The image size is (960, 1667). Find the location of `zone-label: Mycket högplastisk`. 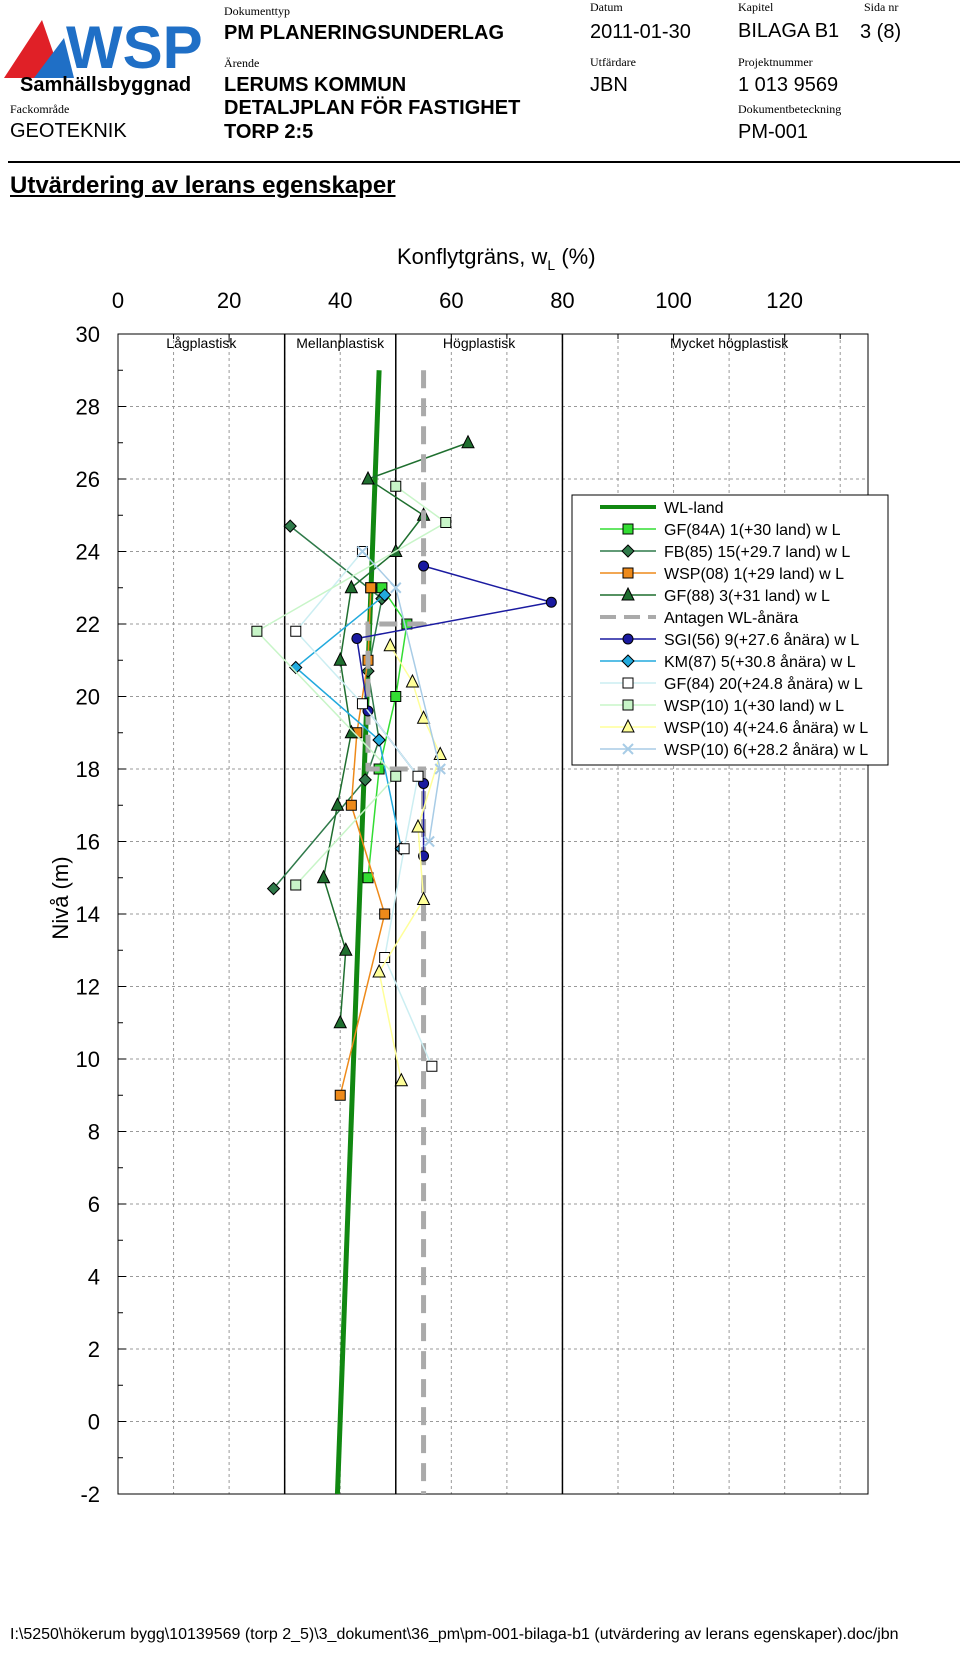

zone-label: Mycket högplastisk is located at coordinates (729, 343).